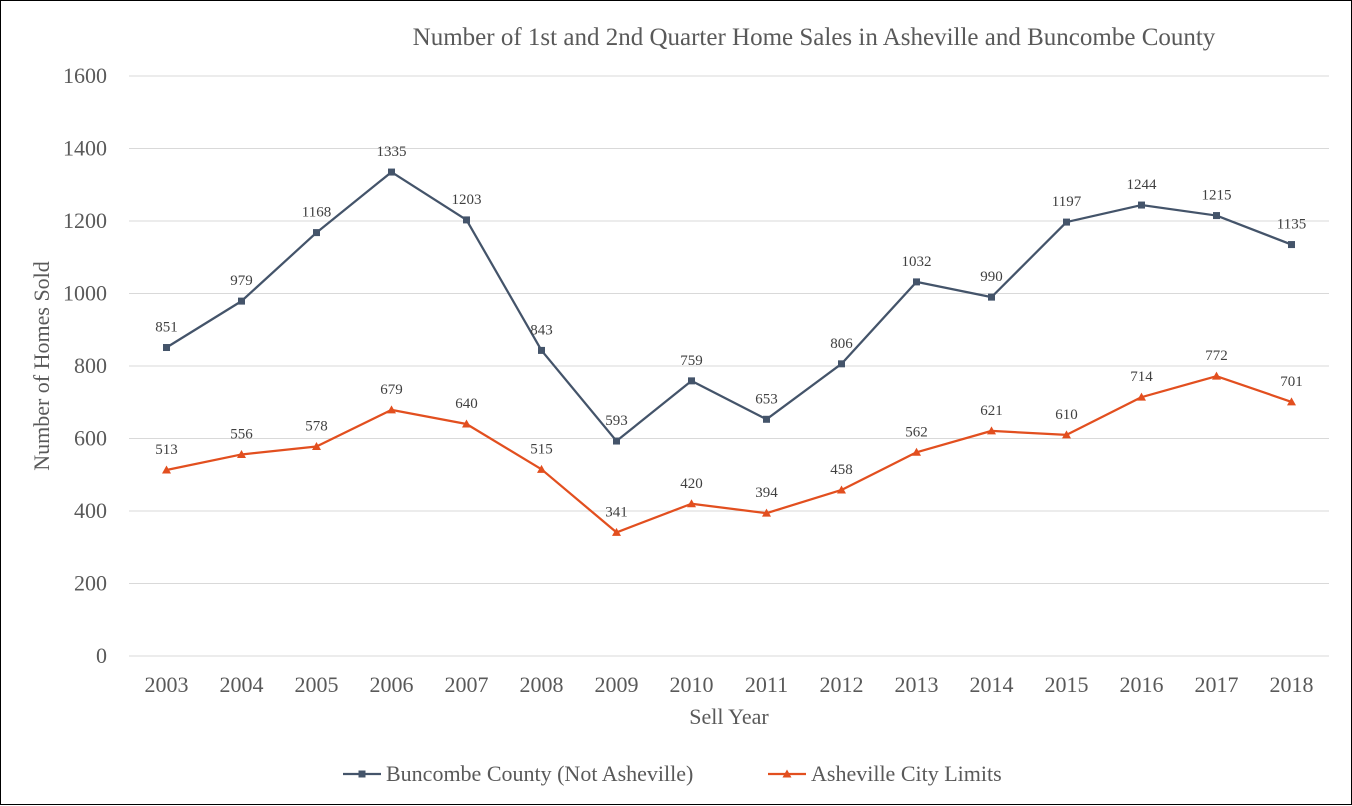 The height and width of the screenshot is (806, 1352). Describe the element at coordinates (316, 213) in the screenshot. I see `data-label: 1168` at that location.